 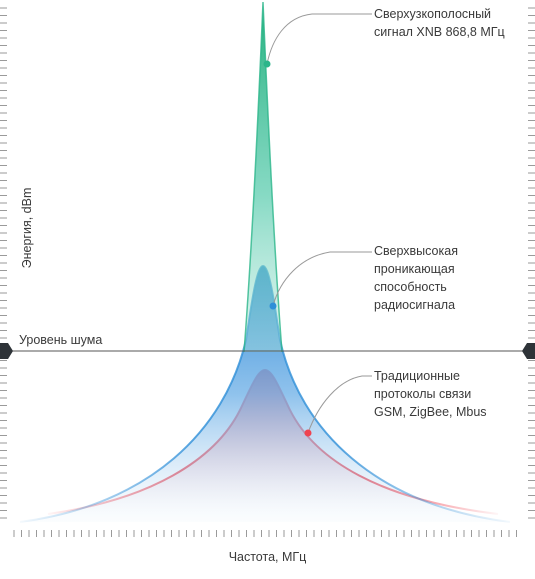 I want to click on y-axis-ticks-right, so click(x=531, y=263).